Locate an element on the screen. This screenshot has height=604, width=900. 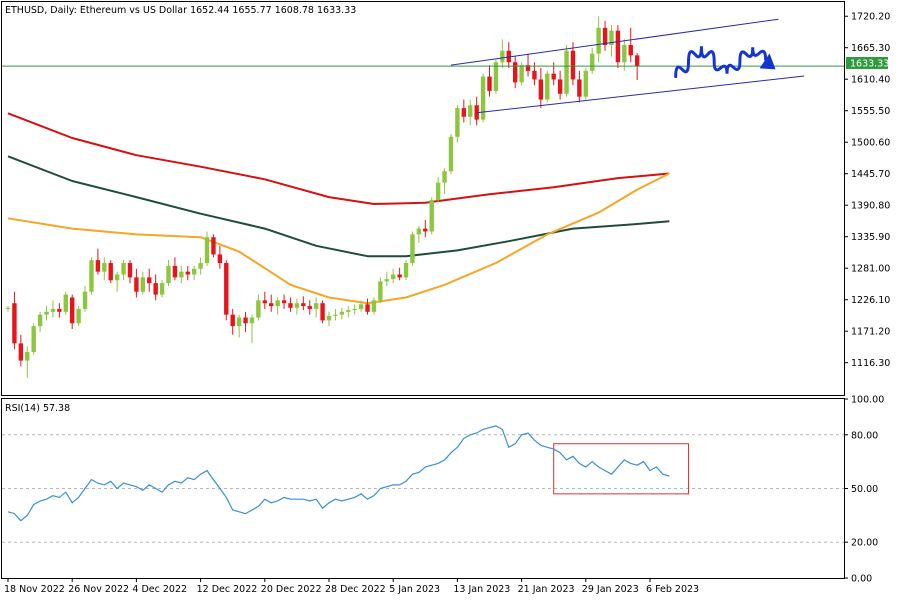
current-price-badge: 1633.33 is located at coordinates (867, 63).